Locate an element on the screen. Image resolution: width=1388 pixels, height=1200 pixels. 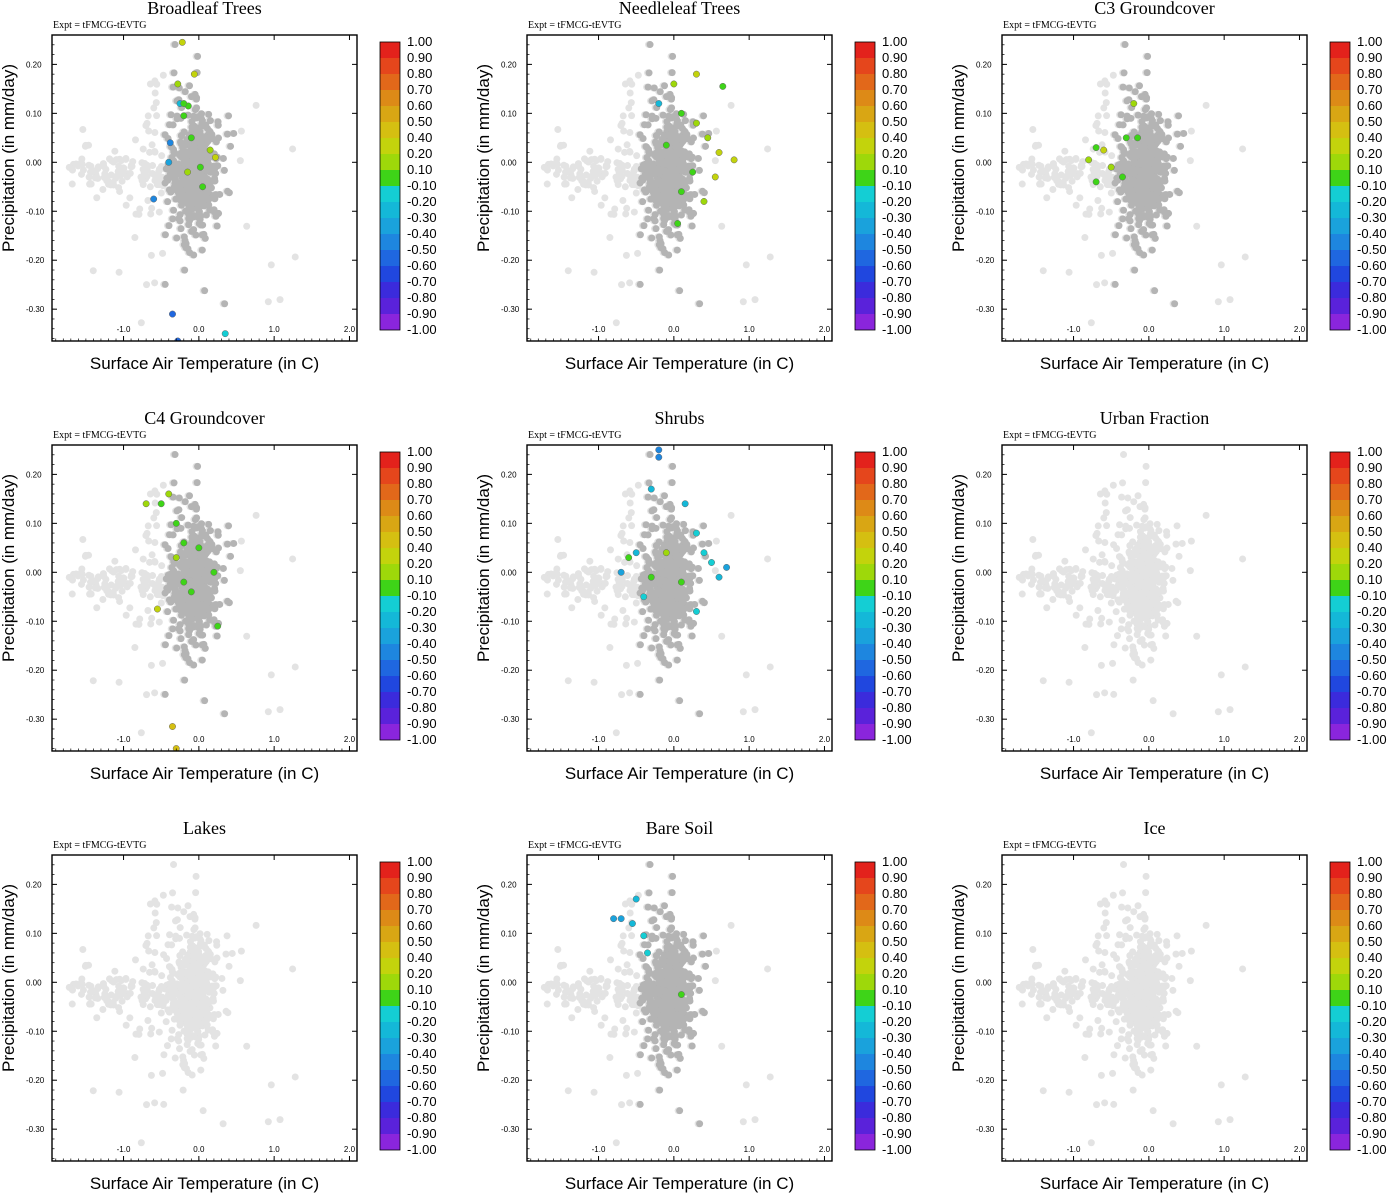
colorbar-label: -0.40 is located at coordinates (422, 233).